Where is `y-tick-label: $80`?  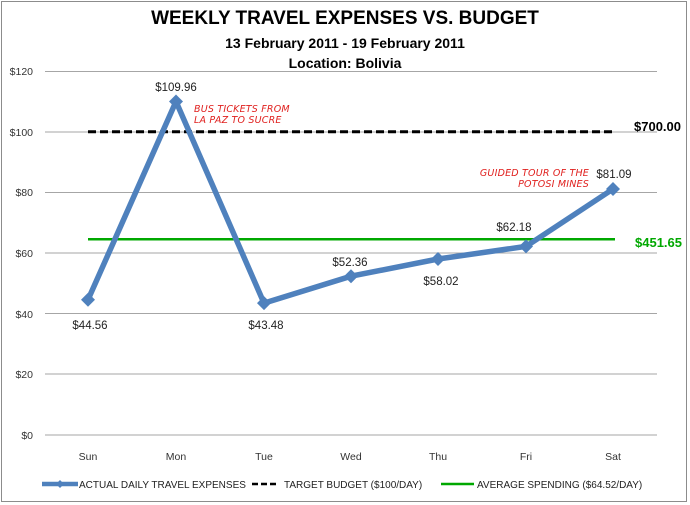
y-tick-label: $80 is located at coordinates (24, 193).